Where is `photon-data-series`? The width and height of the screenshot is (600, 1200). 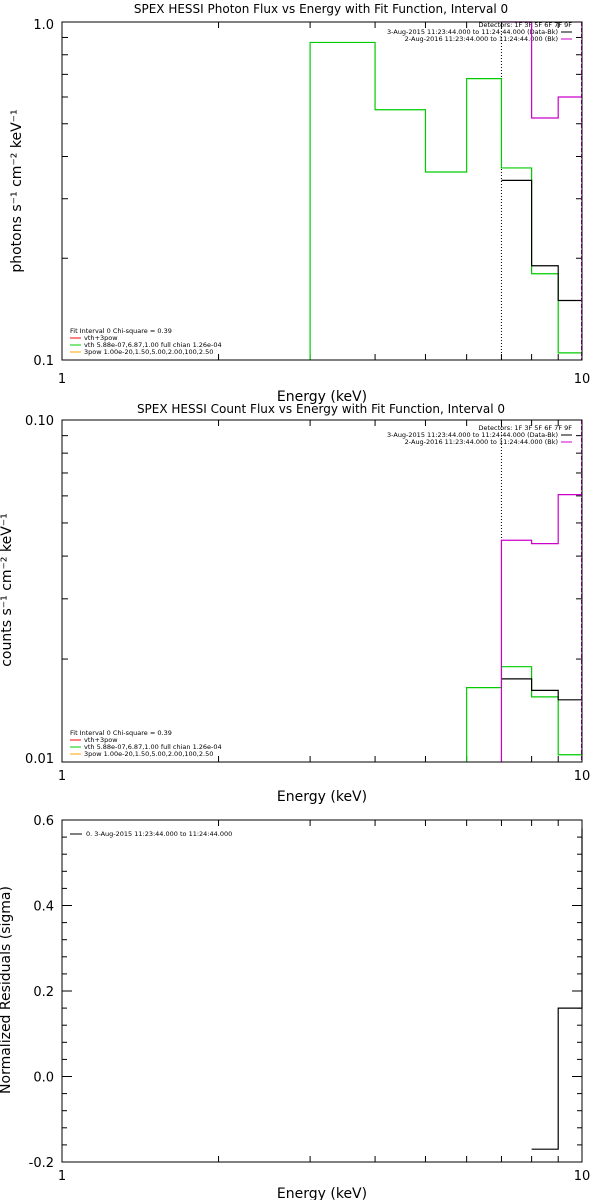
photon-data-series is located at coordinates (541, 240).